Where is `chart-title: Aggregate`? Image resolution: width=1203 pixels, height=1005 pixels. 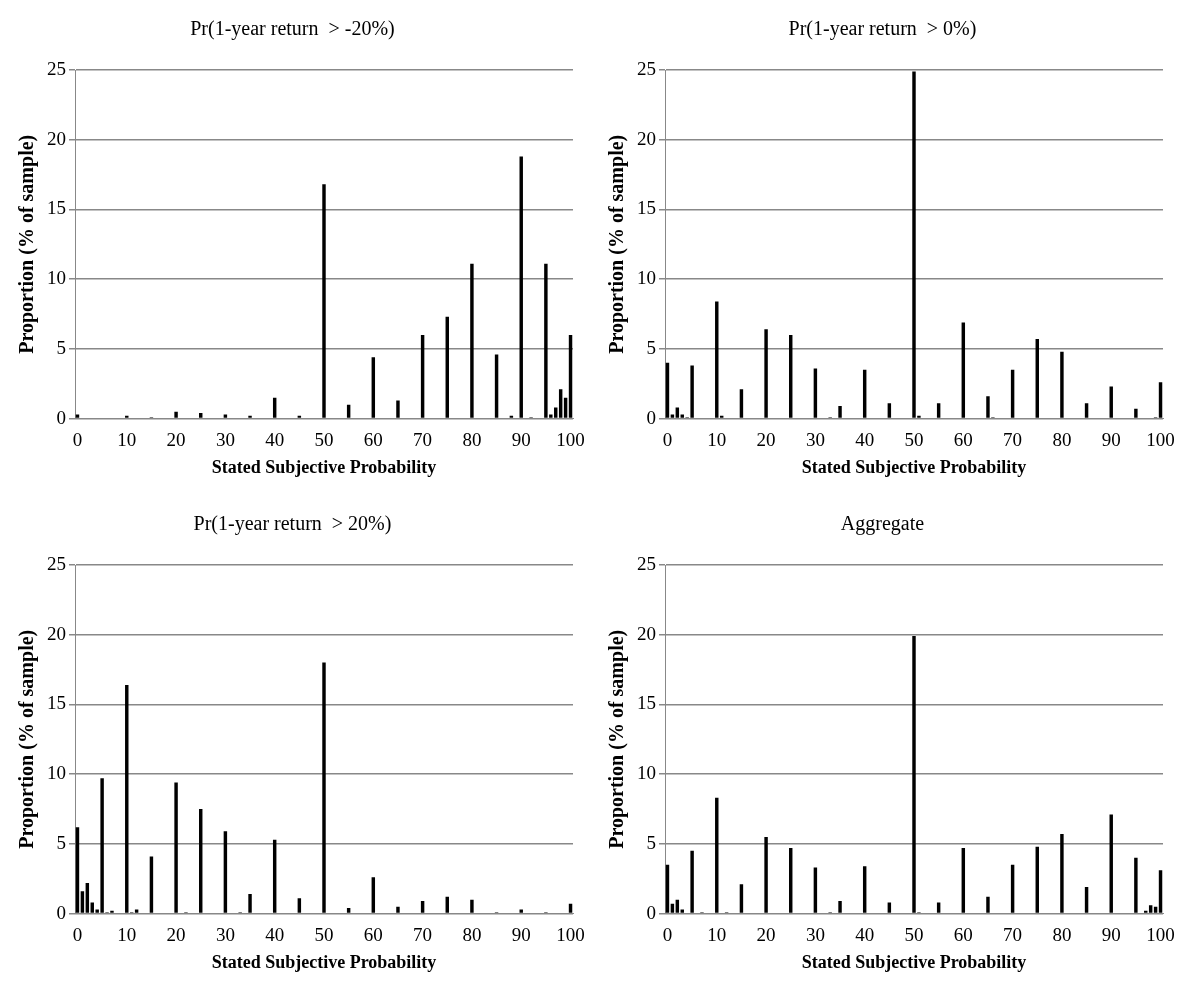 chart-title: Aggregate is located at coordinates (882, 524).